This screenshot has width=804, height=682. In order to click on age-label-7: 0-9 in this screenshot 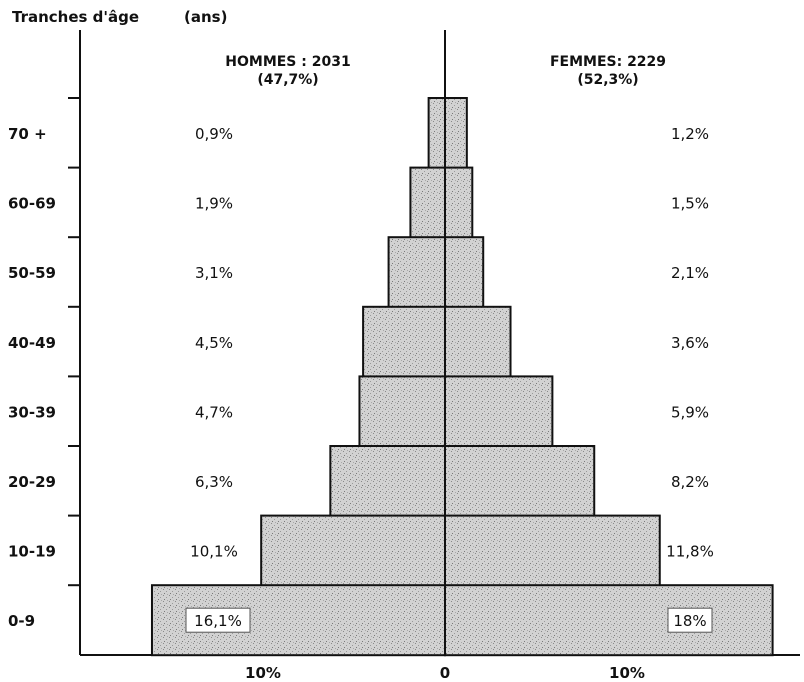, I will do `click(21, 621)`.